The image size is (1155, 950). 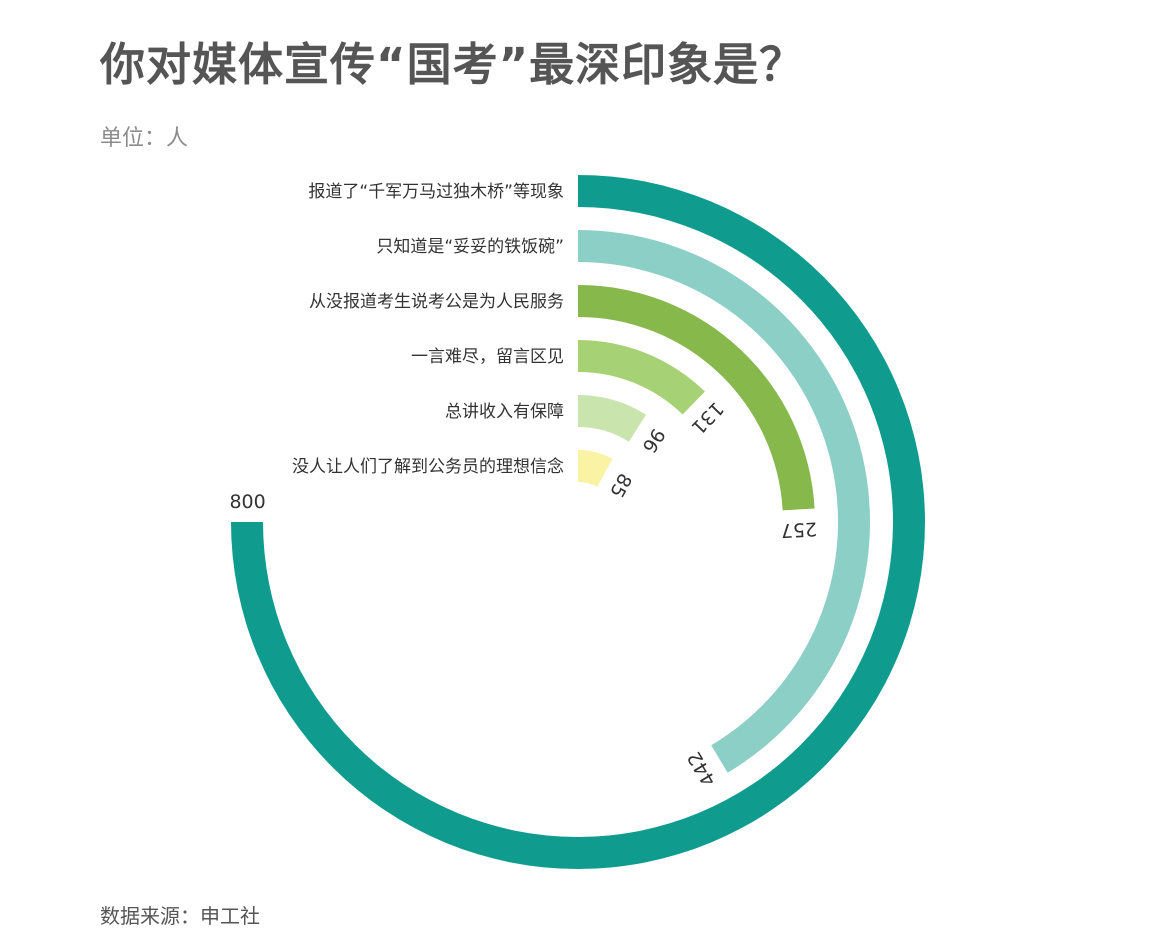 What do you see at coordinates (436, 302) in the screenshot?
I see `category-label-3: 从没报道考生说考公是为人民服务` at bounding box center [436, 302].